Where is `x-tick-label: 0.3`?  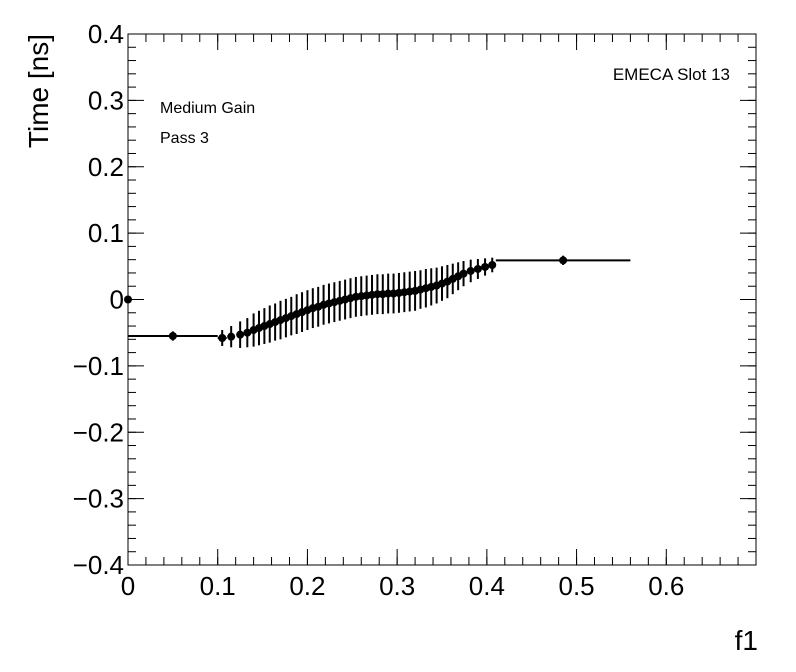
x-tick-label: 0.3 is located at coordinates (397, 586).